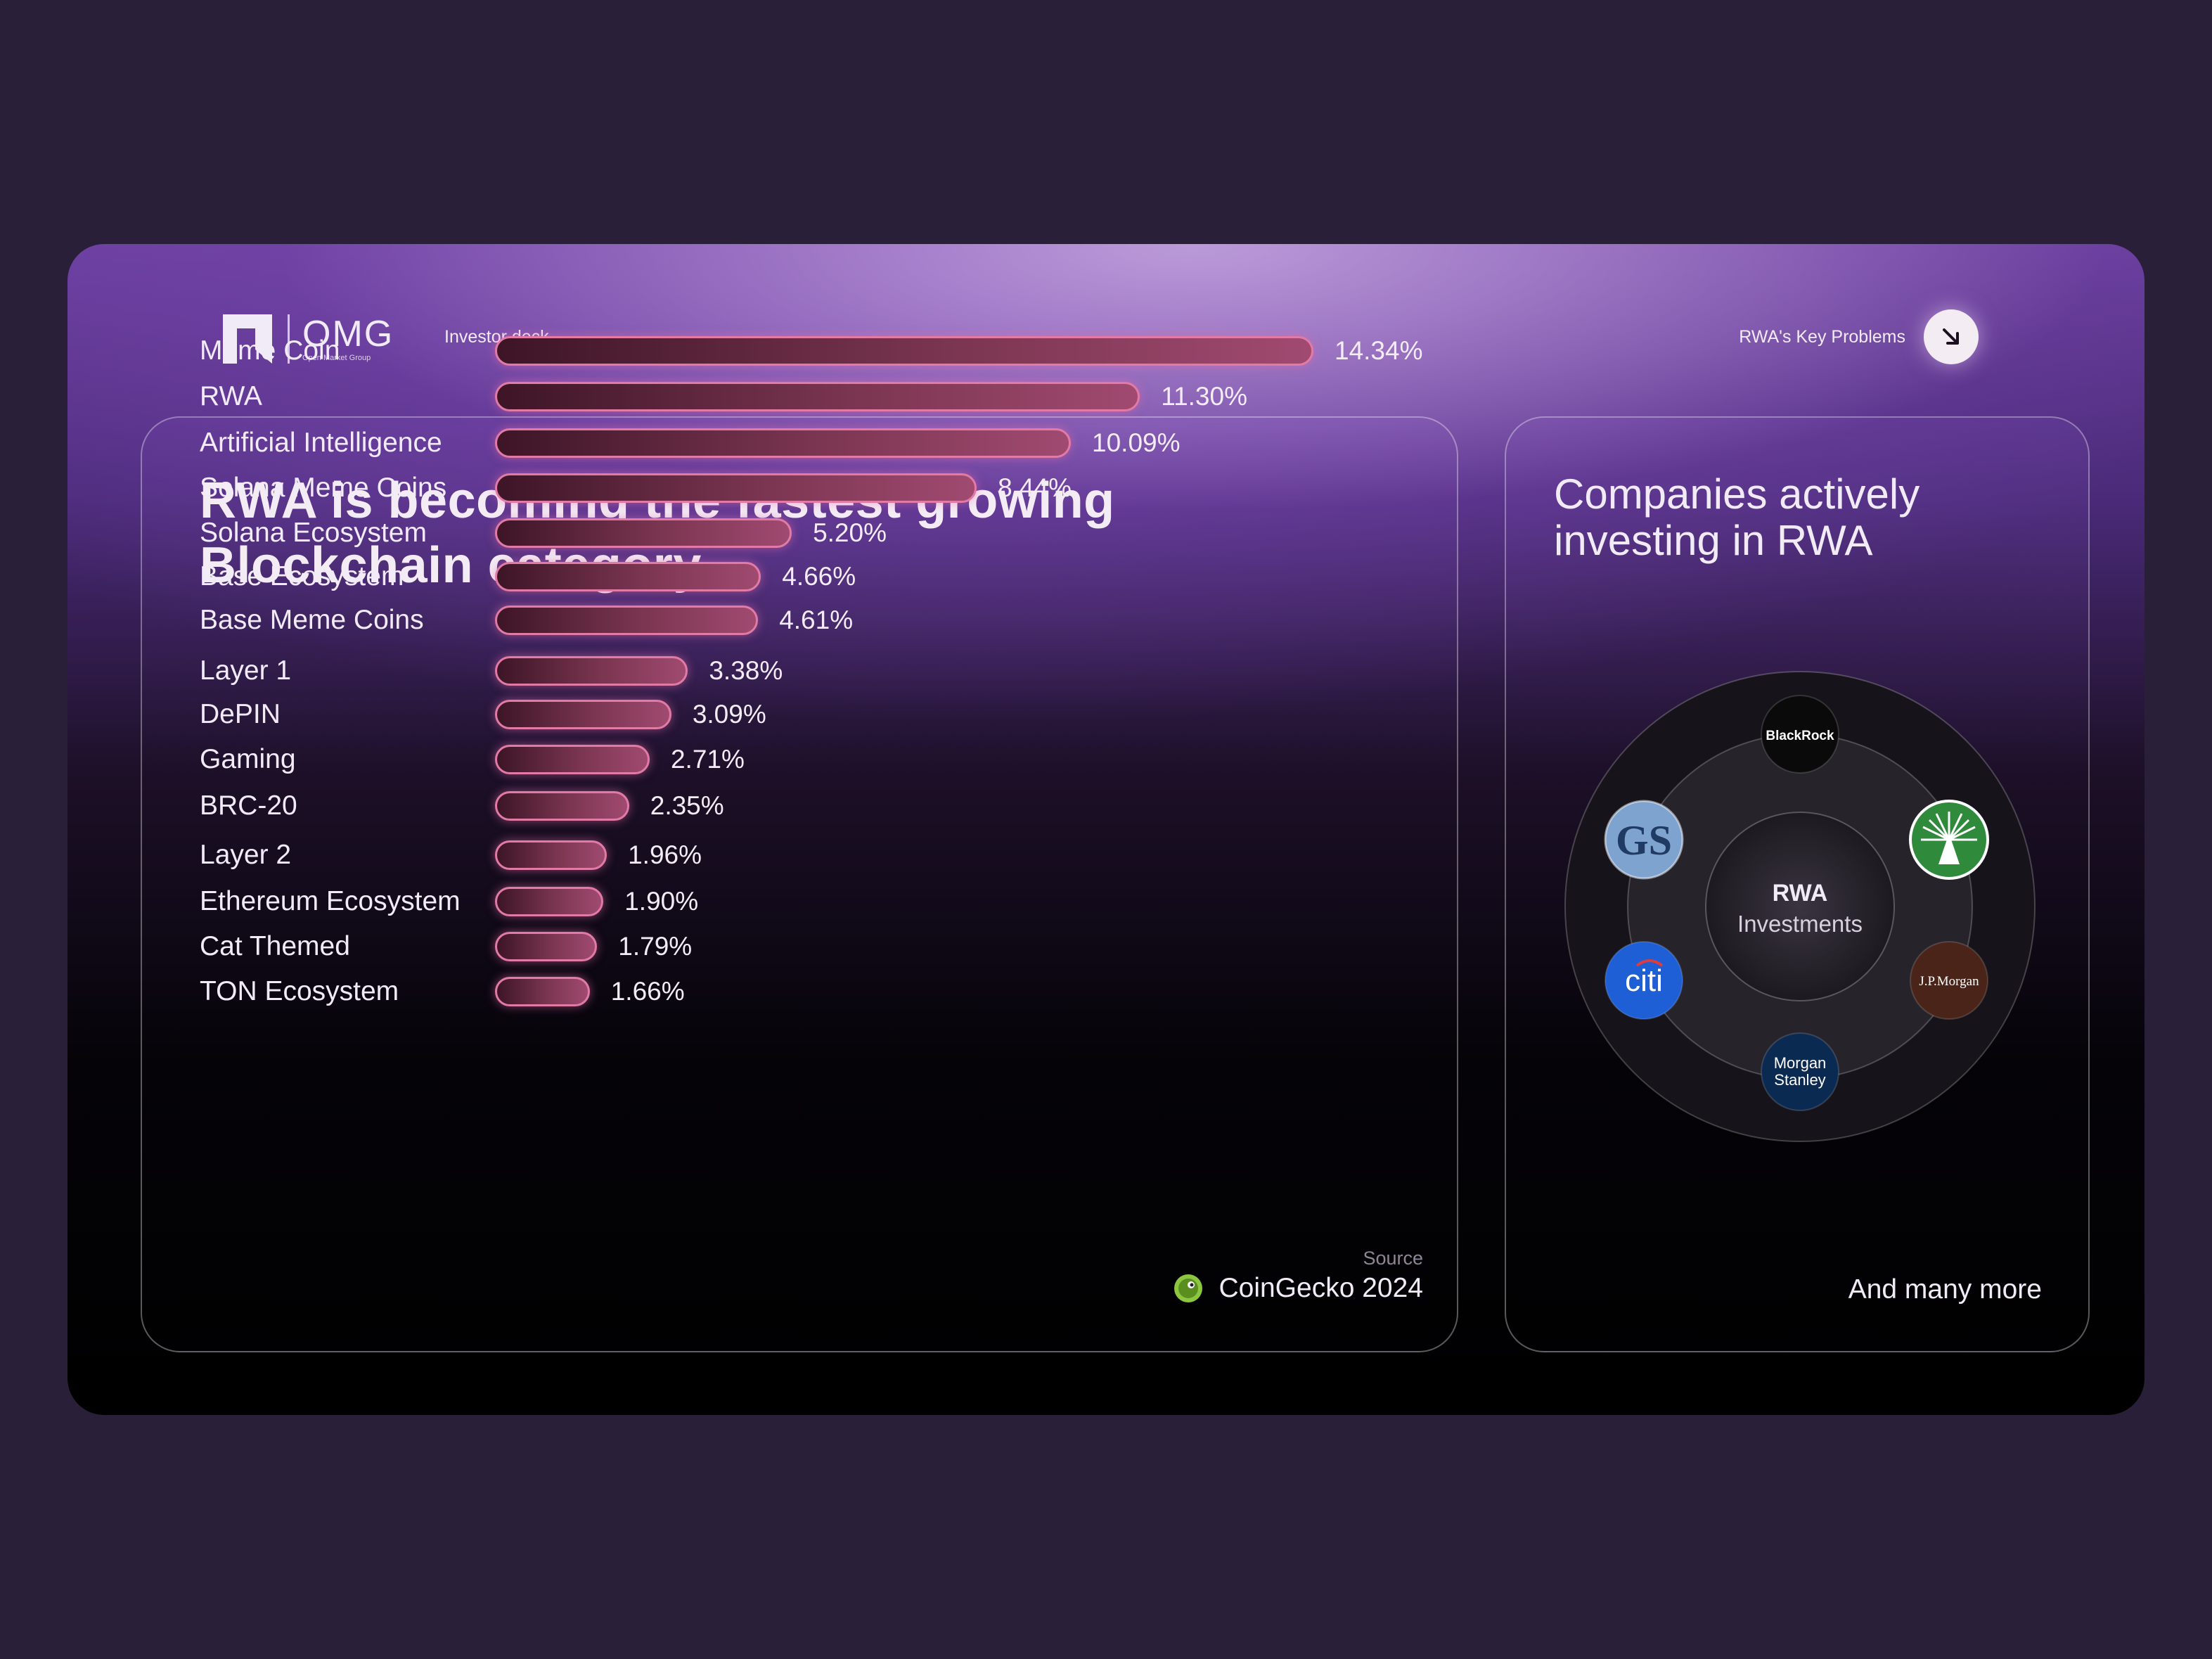 Image resolution: width=2212 pixels, height=1659 pixels. Describe the element at coordinates (801, 714) in the screenshot. I see `bar-row: DePIN 3.09%` at that location.